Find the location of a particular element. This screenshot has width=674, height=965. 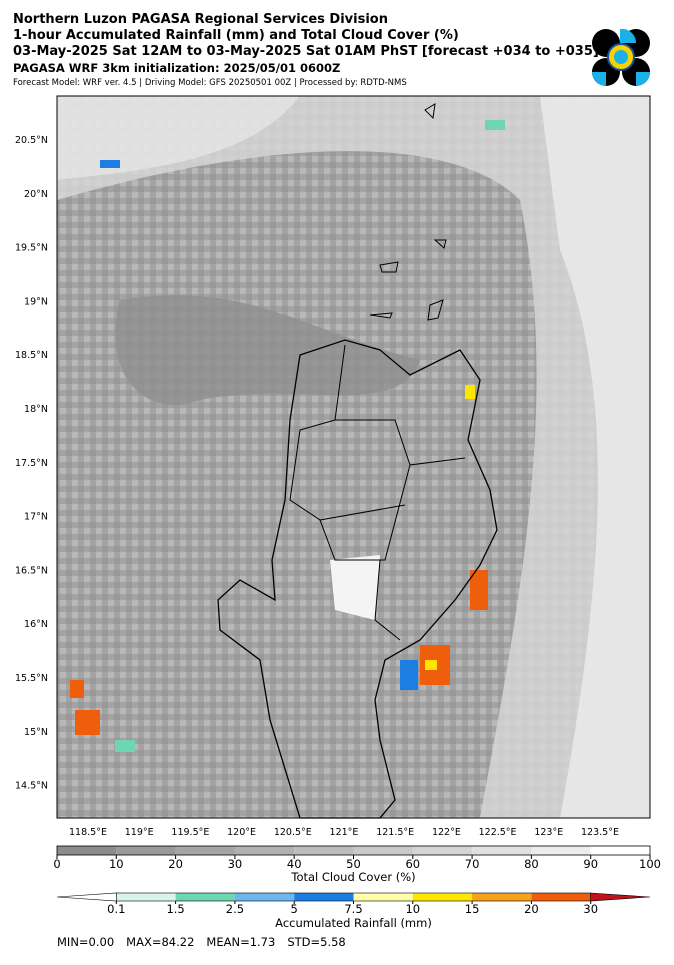

tick-label: 80 is located at coordinates (531, 864).